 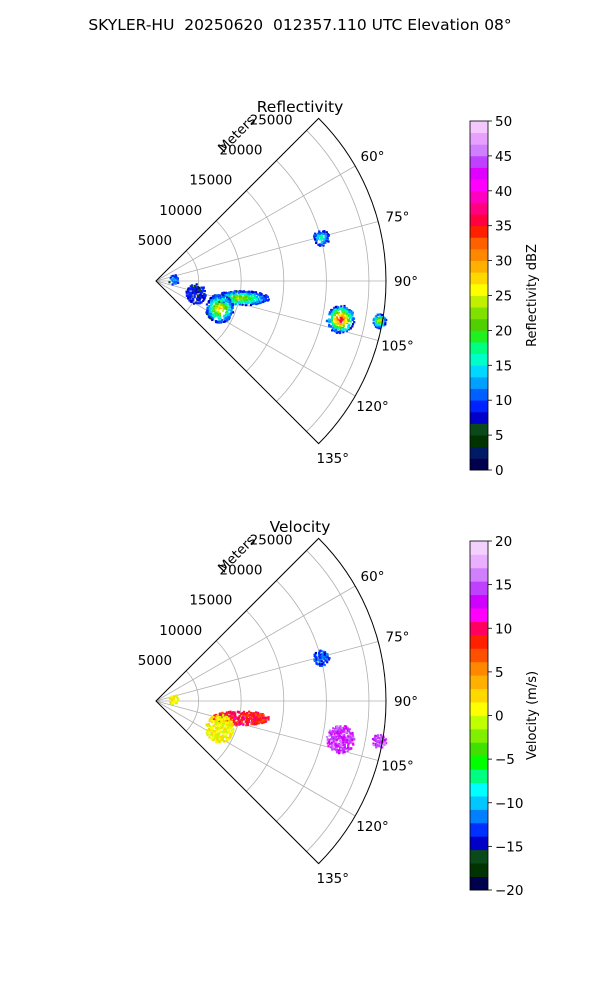 What do you see at coordinates (180, 631) in the screenshot?
I see `radial-tick-label: 10000` at bounding box center [180, 631].